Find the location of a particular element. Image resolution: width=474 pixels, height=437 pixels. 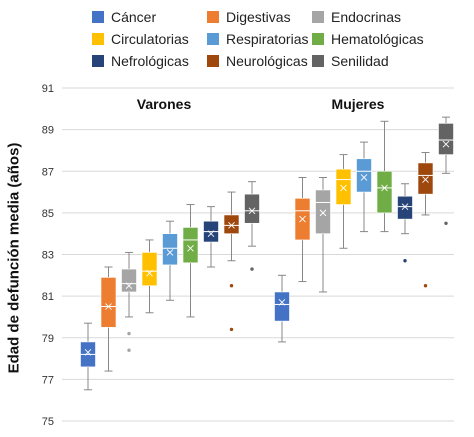

y-tick-label: 75 is located at coordinates (48, 422).